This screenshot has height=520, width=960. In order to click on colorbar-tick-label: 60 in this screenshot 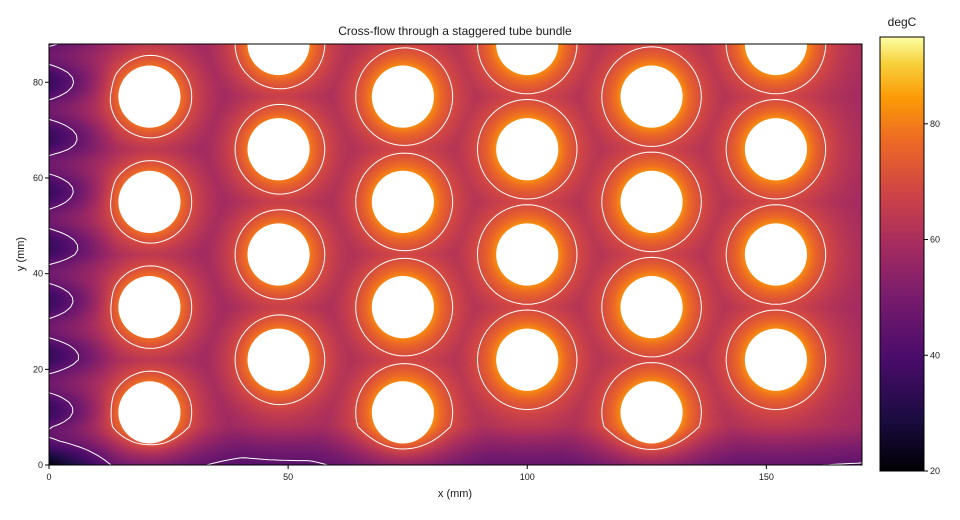, I will do `click(935, 240)`.